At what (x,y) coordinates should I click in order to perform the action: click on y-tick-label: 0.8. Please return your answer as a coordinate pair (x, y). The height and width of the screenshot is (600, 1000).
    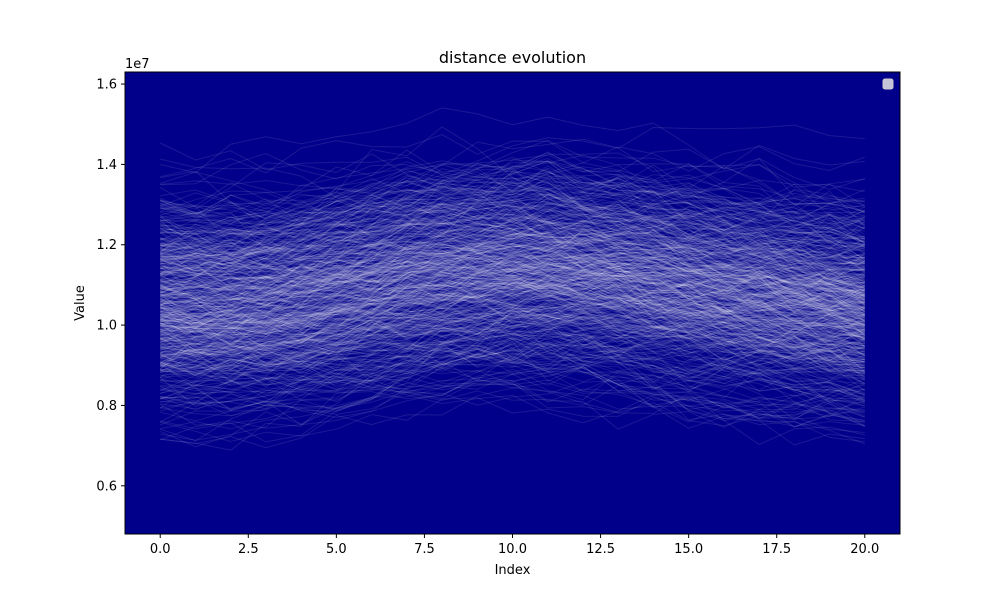
    Looking at the image, I should click on (106, 406).